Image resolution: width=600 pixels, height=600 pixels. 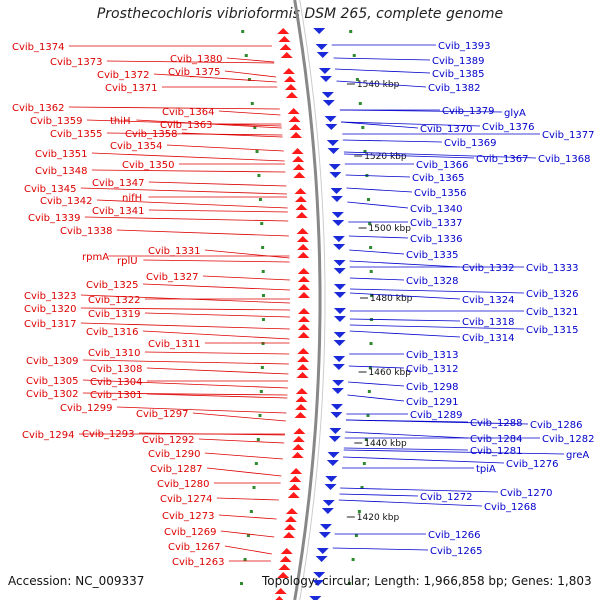 What do you see at coordinates (456, 551) in the screenshot?
I see `gene-label-right: Cvib_1265` at bounding box center [456, 551].